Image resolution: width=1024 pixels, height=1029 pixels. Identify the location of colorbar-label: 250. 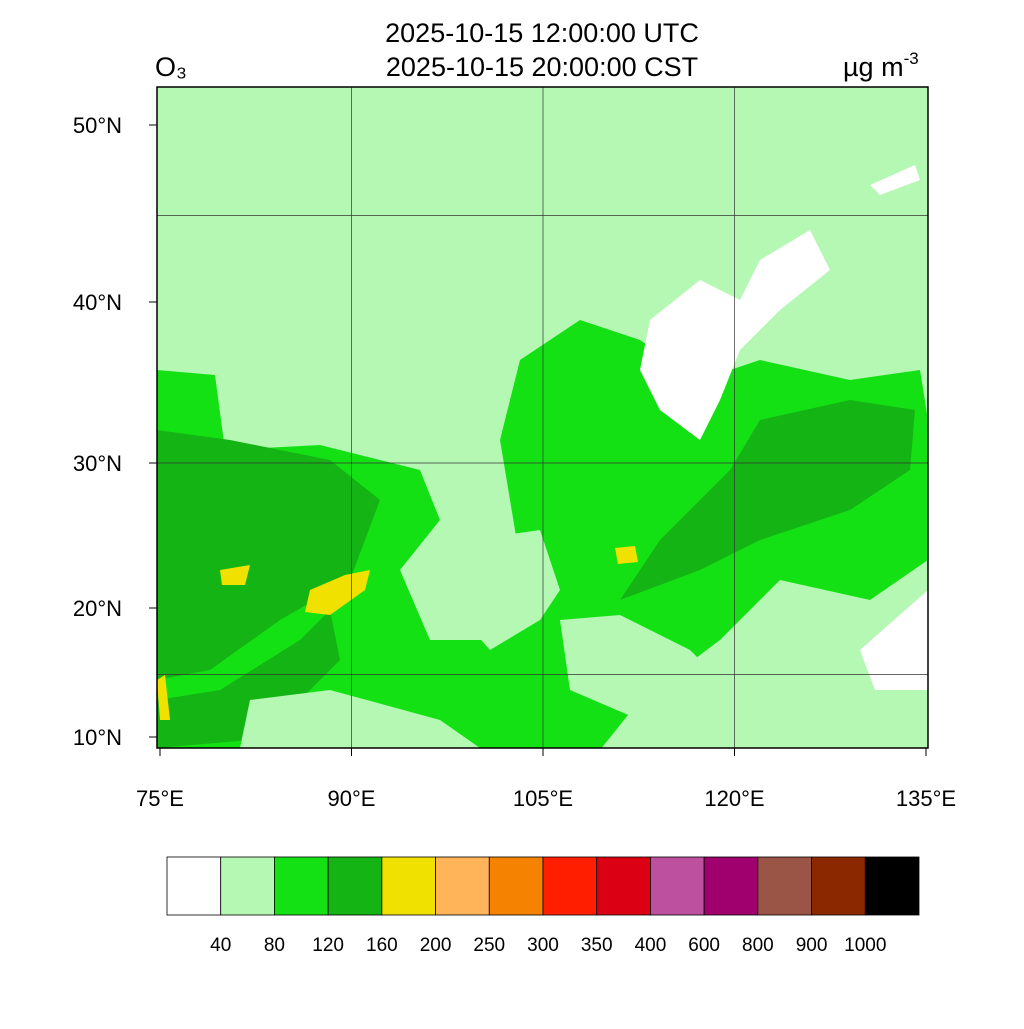
(489, 945).